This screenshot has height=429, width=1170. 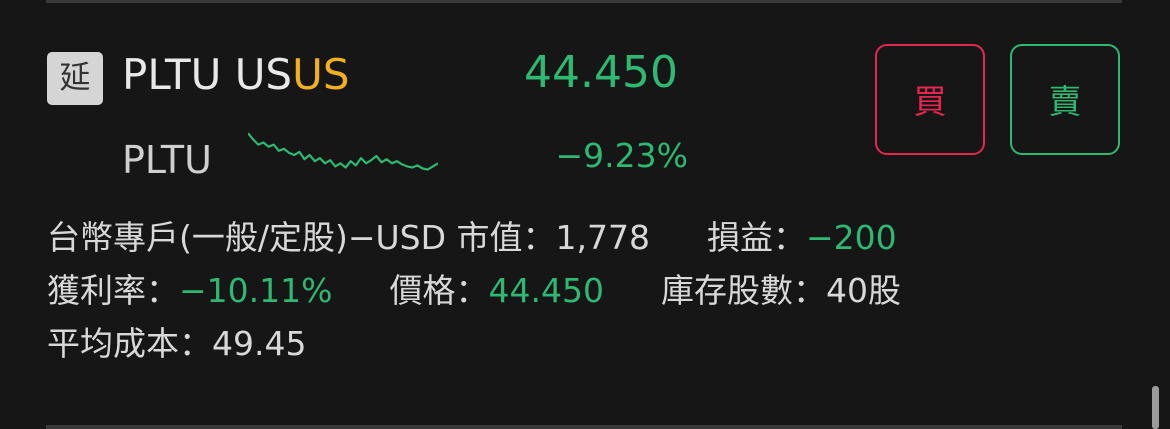 I want to click on return-label: 獲利率：, so click(x=113, y=290).